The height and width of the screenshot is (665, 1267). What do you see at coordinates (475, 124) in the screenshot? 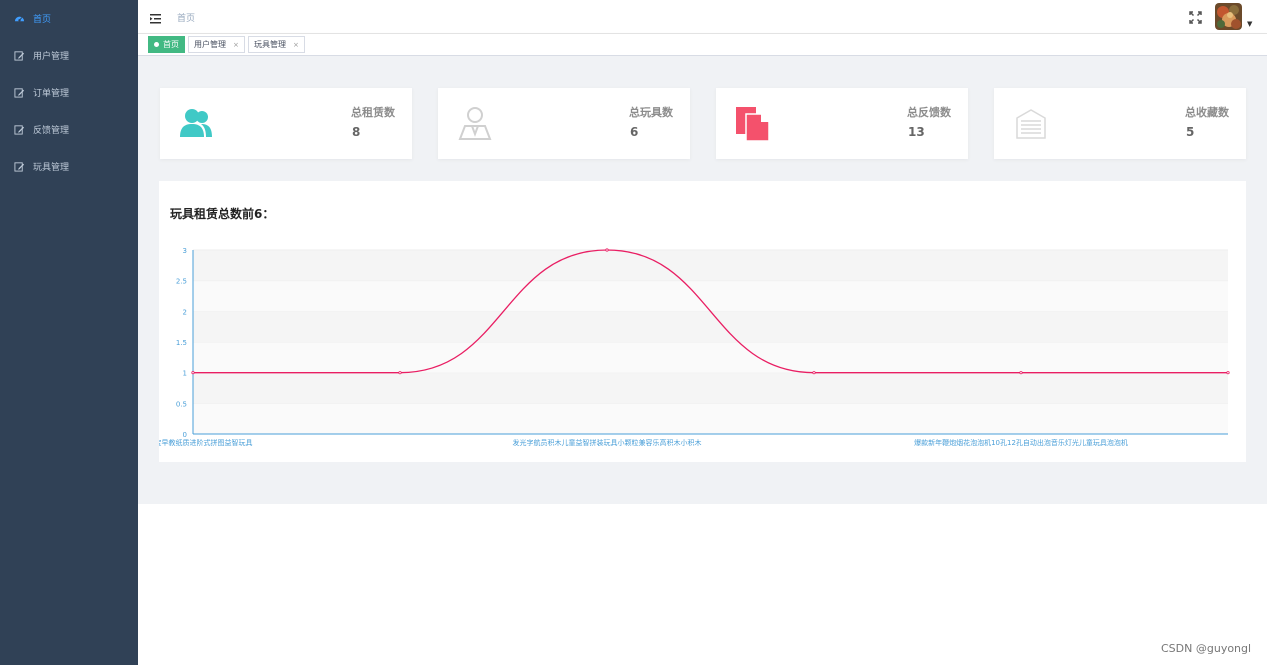
I see `person-icon` at bounding box center [475, 124].